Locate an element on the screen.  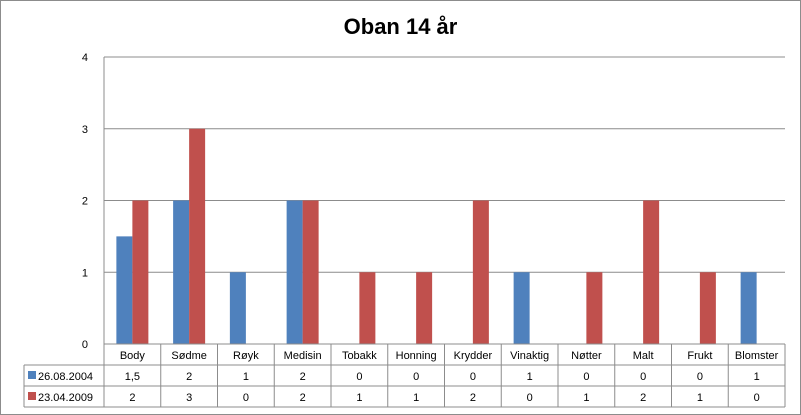
category-label: Røyk is located at coordinates (246, 356).